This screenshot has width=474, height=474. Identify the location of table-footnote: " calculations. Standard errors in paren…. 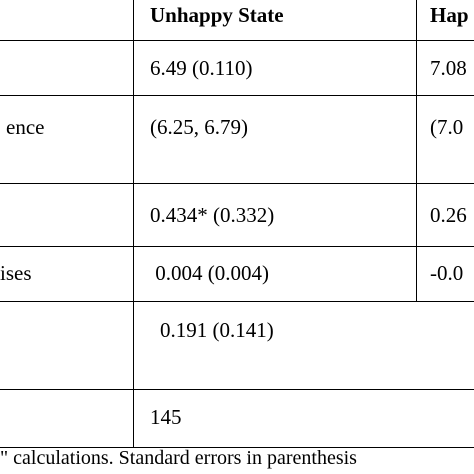
(178, 458).